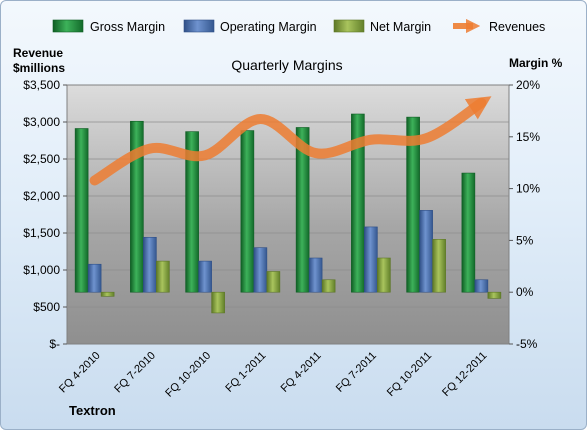 This screenshot has height=430, width=587. What do you see at coordinates (356, 372) in the screenshot?
I see `category-label: FQ 7-2011` at bounding box center [356, 372].